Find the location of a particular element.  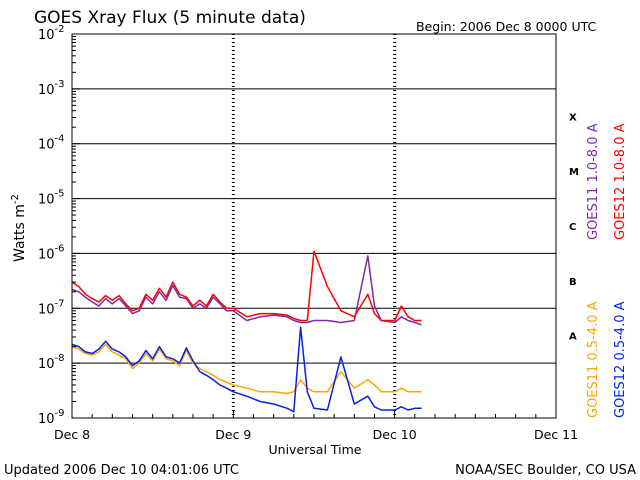

y-tick-label: 10⁻⁴ is located at coordinates (51, 143).